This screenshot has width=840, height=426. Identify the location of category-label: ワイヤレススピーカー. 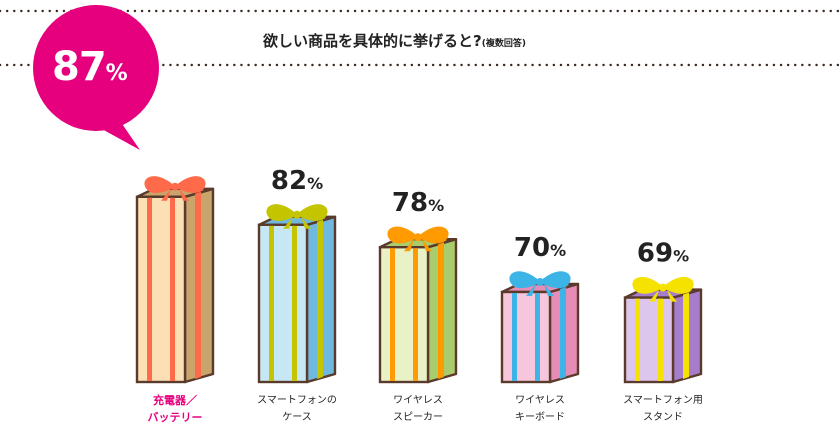
(418, 409).